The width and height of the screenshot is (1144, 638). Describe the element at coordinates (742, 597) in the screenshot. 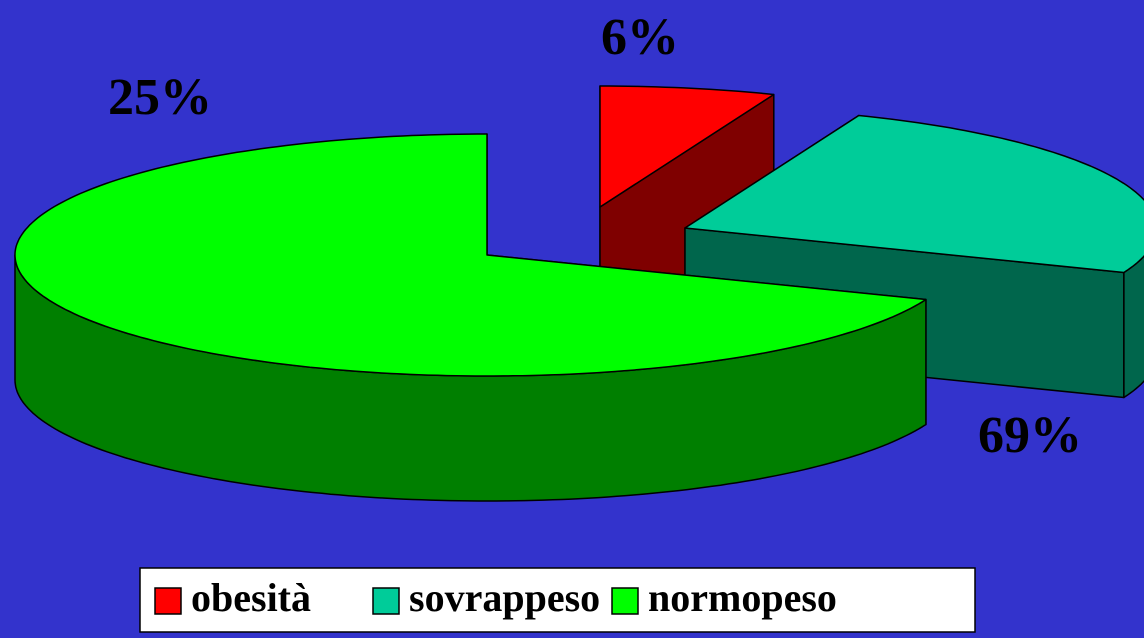

I see `legend-label: normopeso` at that location.